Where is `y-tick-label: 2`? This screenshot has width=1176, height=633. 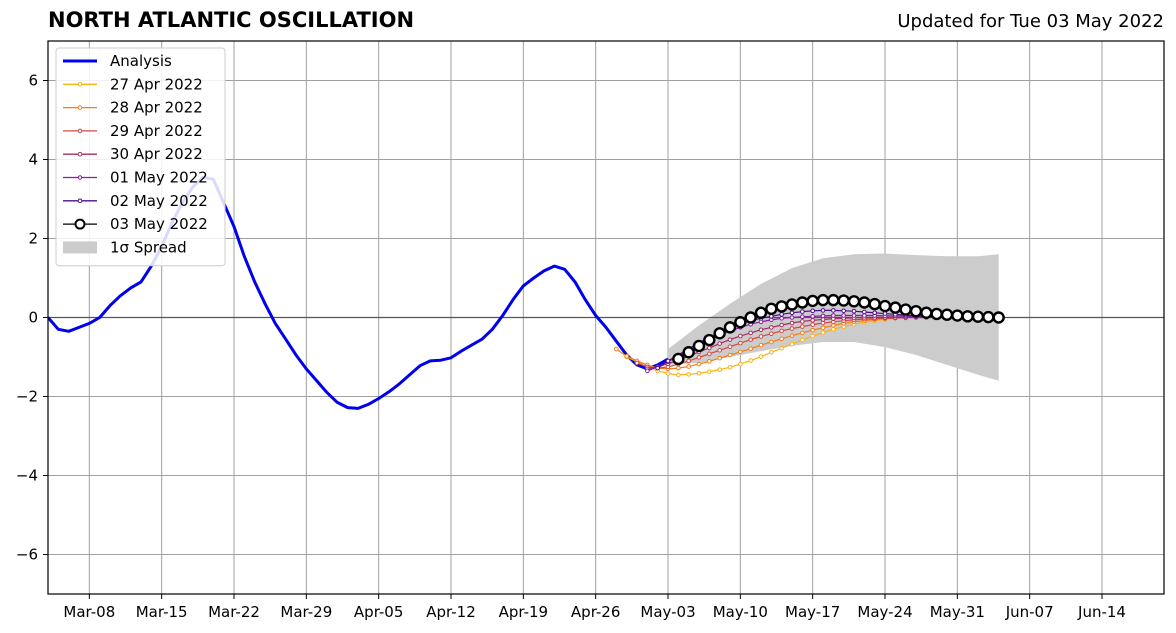
y-tick-label: 2 is located at coordinates (33, 239).